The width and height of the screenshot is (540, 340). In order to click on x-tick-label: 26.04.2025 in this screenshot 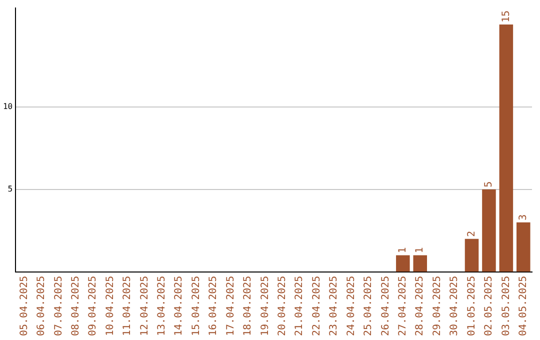, I will do `click(386, 306)`.